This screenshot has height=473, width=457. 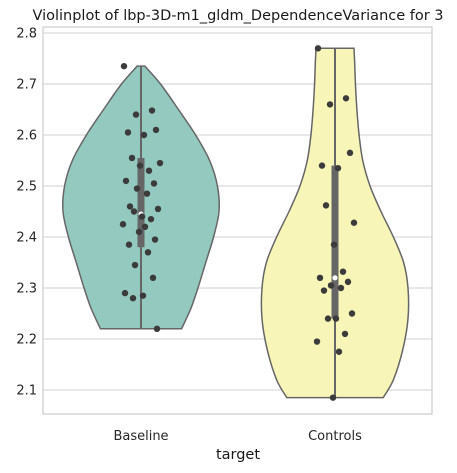 I want to click on x-tick-label: Controls, so click(x=335, y=436).